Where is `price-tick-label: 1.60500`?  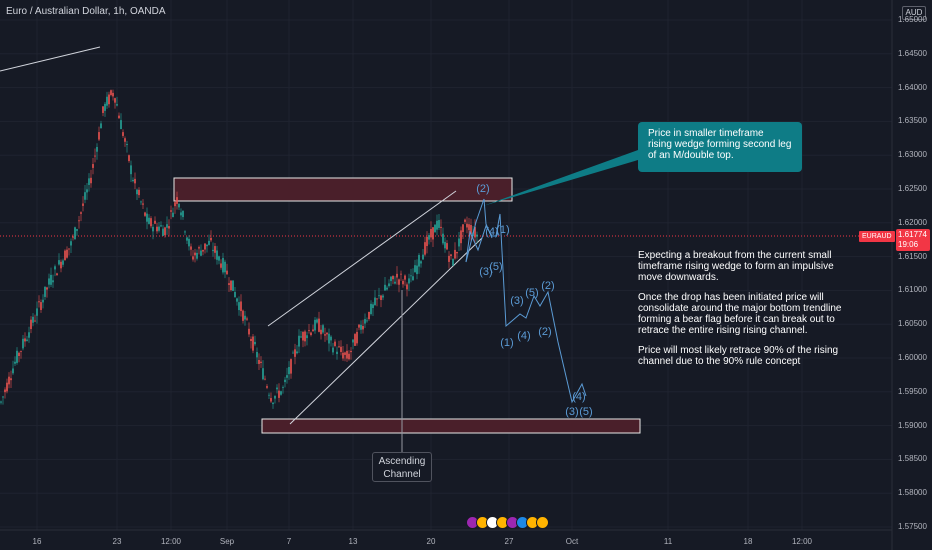 price-tick-label: 1.60500 is located at coordinates (912, 324).